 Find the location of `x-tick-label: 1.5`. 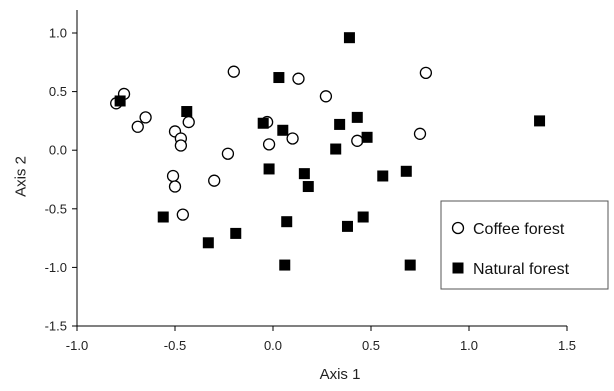

x-tick-label: 1.5 is located at coordinates (567, 345).